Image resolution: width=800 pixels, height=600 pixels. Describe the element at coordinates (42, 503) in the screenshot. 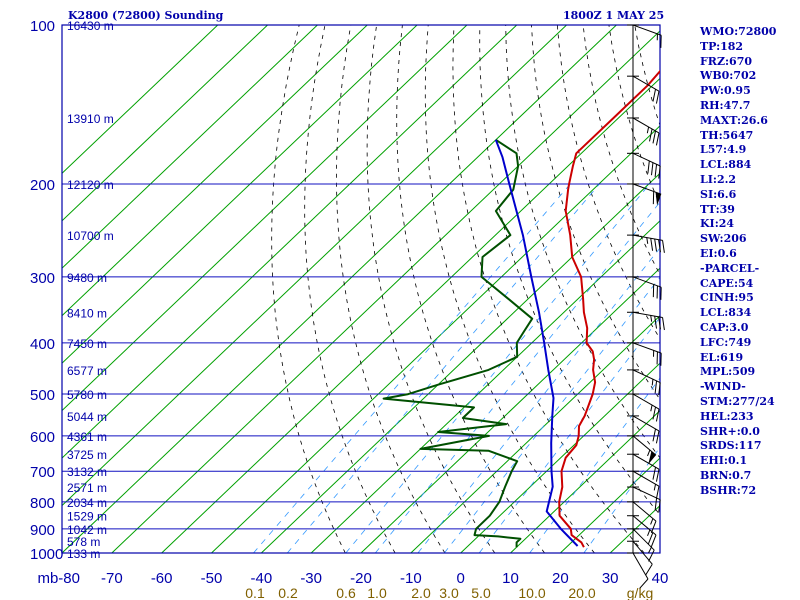

I see `pressure-tick-label: 800` at that location.